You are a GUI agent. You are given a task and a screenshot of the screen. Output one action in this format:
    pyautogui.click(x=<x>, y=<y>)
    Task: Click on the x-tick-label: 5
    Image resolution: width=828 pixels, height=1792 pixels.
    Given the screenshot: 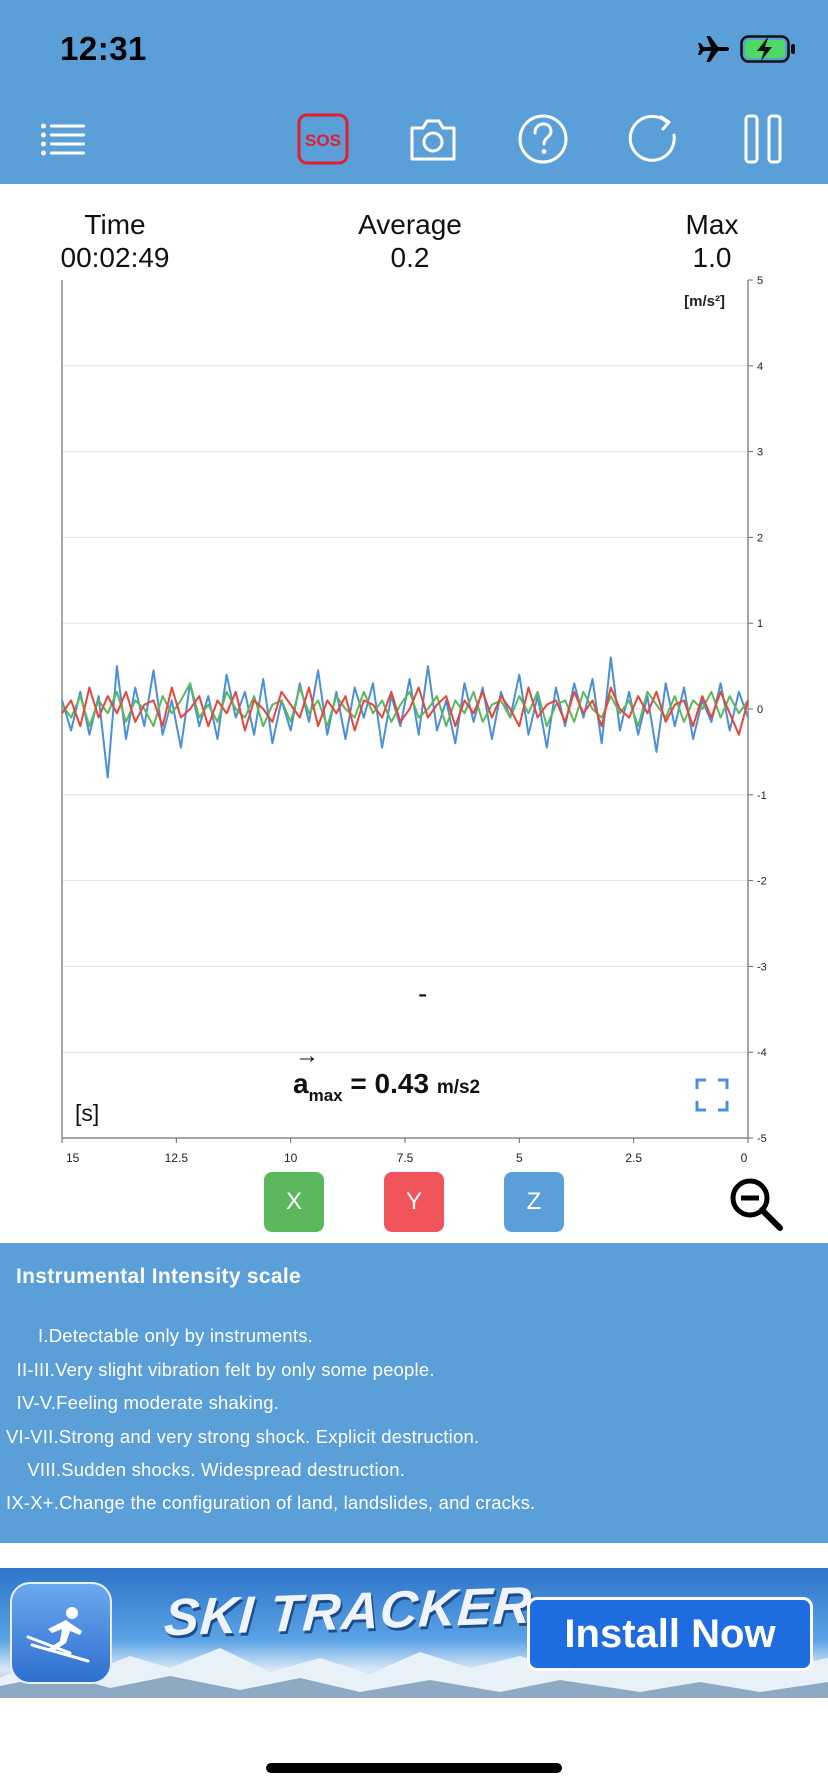 What is the action you would take?
    pyautogui.click(x=519, y=1156)
    